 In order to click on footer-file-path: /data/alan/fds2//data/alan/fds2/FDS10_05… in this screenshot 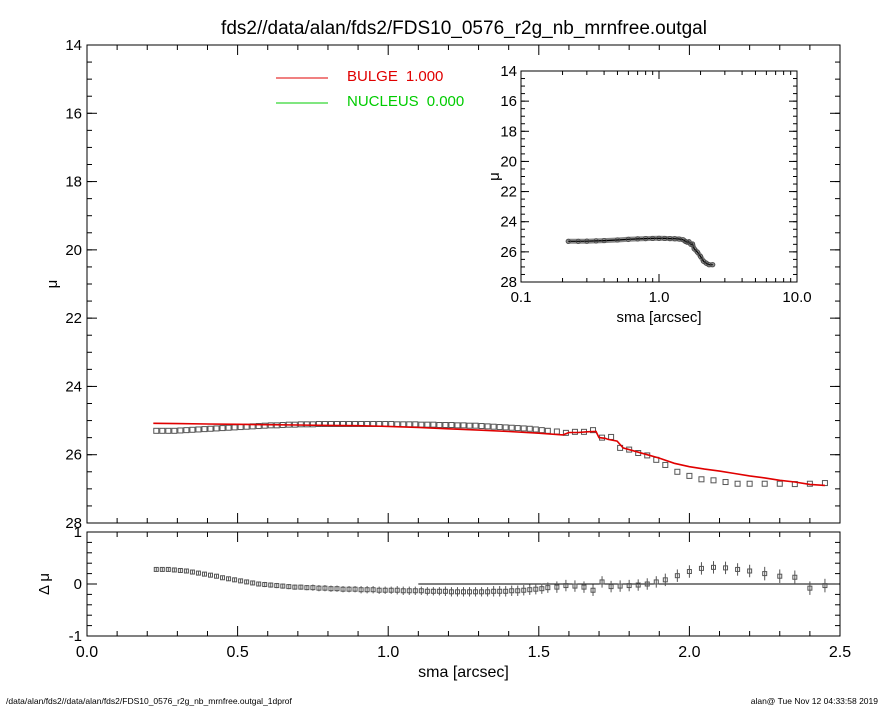, I will do `click(149, 701)`.